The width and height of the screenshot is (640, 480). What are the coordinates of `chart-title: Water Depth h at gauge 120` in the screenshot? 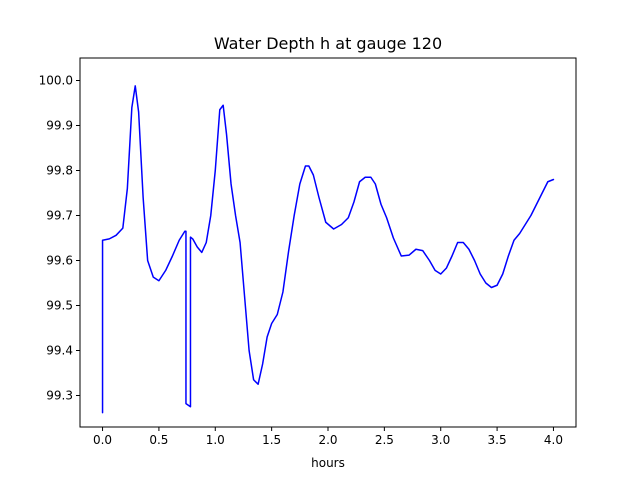 It's located at (328, 43).